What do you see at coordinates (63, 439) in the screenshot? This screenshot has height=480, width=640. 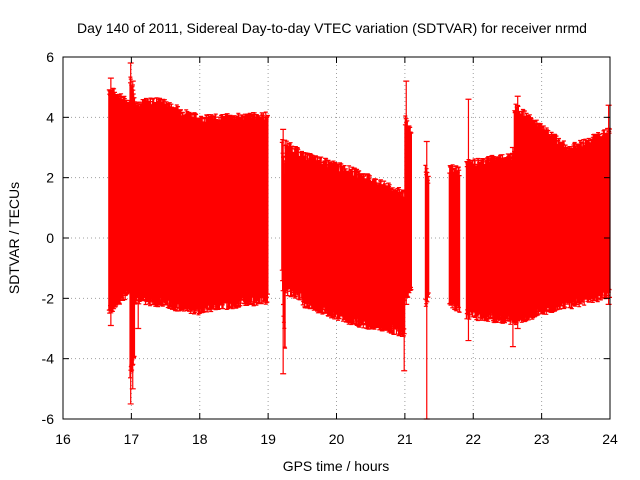 I see `x-tick-label: 16` at bounding box center [63, 439].